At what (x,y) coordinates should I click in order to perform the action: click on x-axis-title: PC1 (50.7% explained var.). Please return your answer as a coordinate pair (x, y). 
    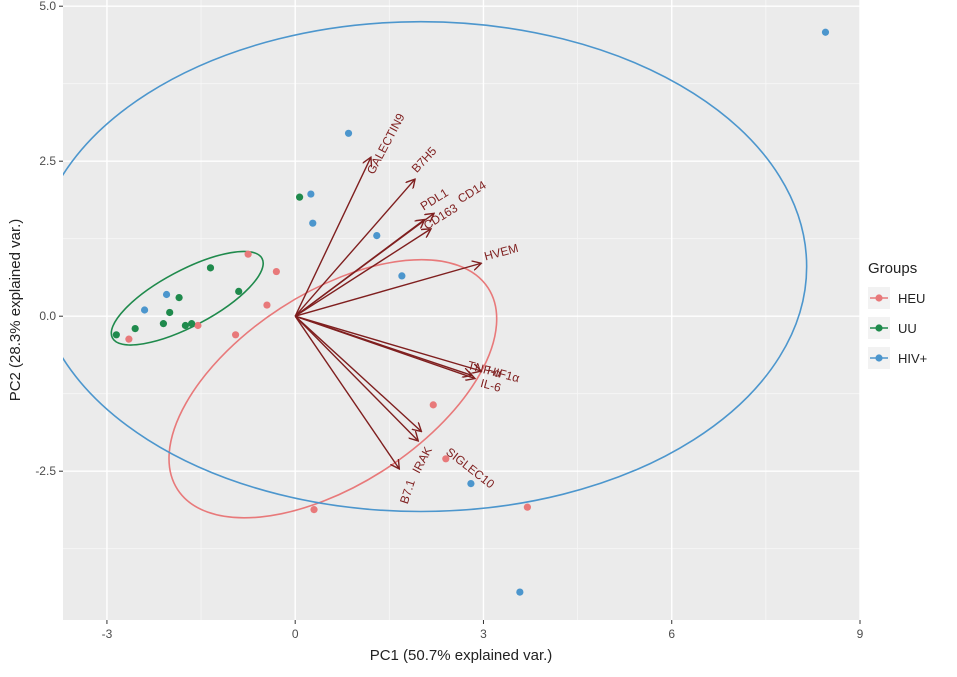
    Looking at the image, I should click on (461, 655).